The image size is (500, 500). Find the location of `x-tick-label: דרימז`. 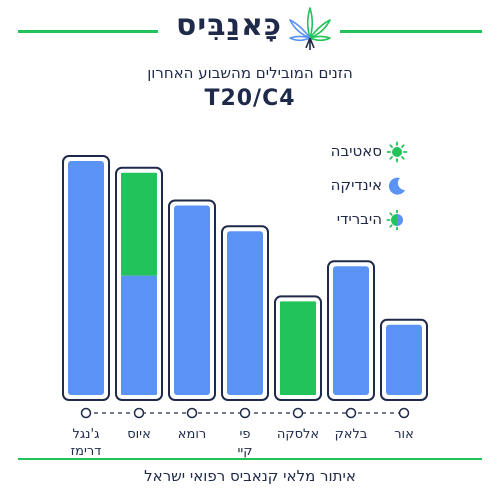

x-tick-label: דרימז is located at coordinates (86, 451).